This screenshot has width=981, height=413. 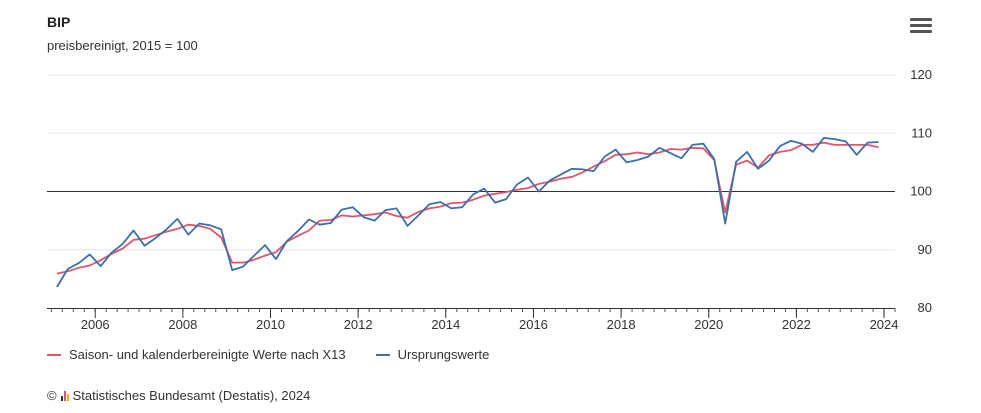 I want to click on x-tick-label-2024: 2024, so click(x=884, y=324).